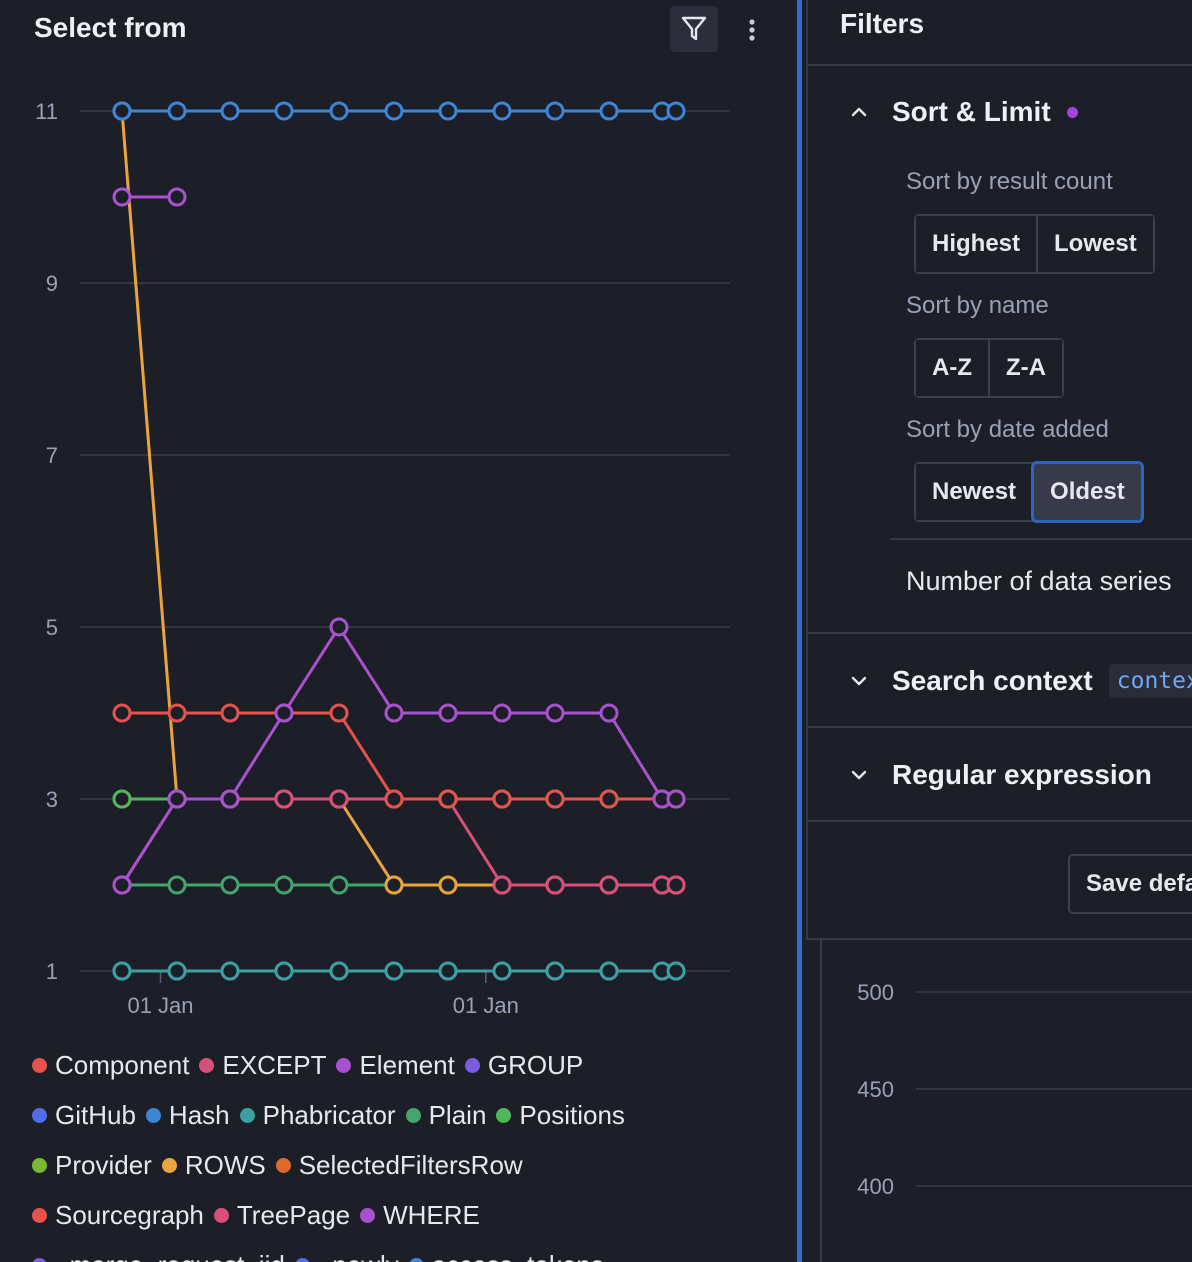 The image size is (1192, 1262). I want to click on panel-resize-divider, so click(799, 631).